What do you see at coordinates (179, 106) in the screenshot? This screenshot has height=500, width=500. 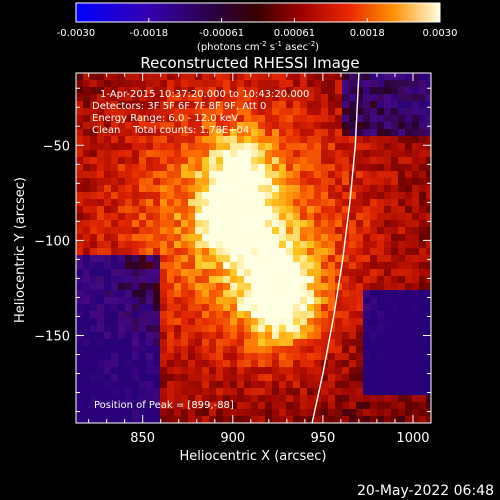 I see `annotation-detectors: Detectors: 3F 5F 6F 7F 8F 9F, Att 0` at bounding box center [179, 106].